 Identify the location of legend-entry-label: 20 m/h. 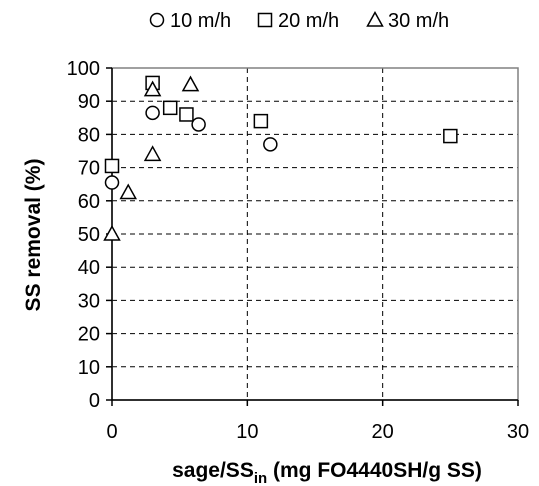
(308, 21).